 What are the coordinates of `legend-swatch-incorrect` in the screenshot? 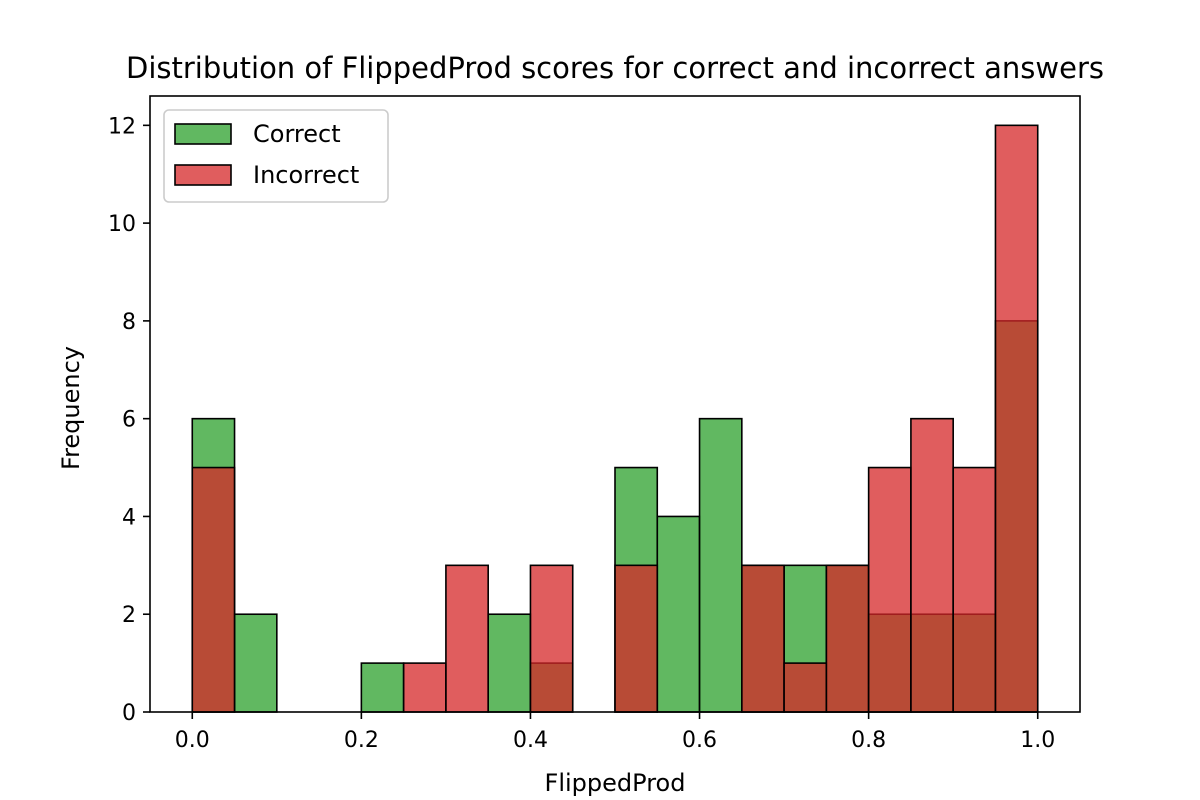 It's located at (203, 175).